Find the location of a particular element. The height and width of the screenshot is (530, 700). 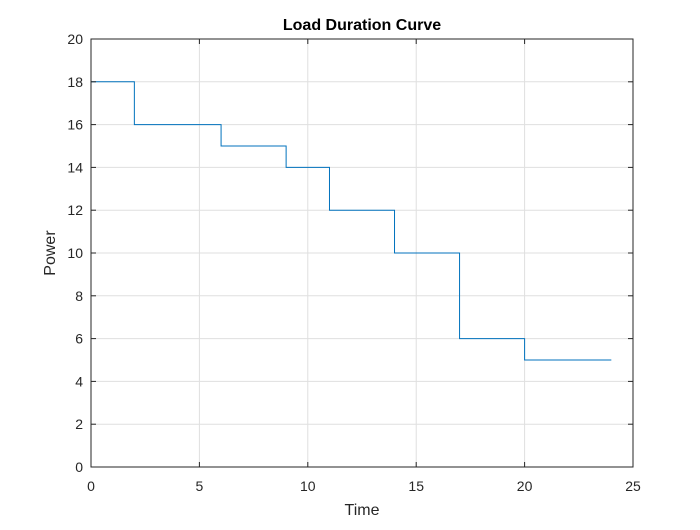

x-tick-label: 20 is located at coordinates (525, 486).